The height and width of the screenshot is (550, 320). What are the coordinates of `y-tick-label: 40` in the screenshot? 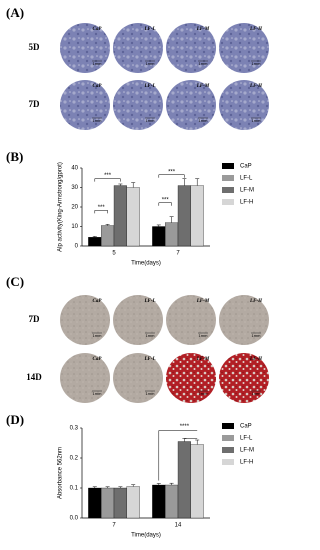 It's located at (74, 169).